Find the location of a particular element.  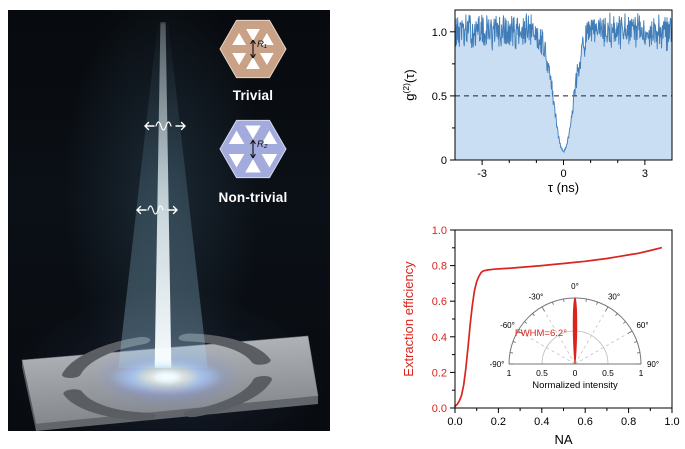

g2-xaxis-title: τ (ns) is located at coordinates (563, 187).